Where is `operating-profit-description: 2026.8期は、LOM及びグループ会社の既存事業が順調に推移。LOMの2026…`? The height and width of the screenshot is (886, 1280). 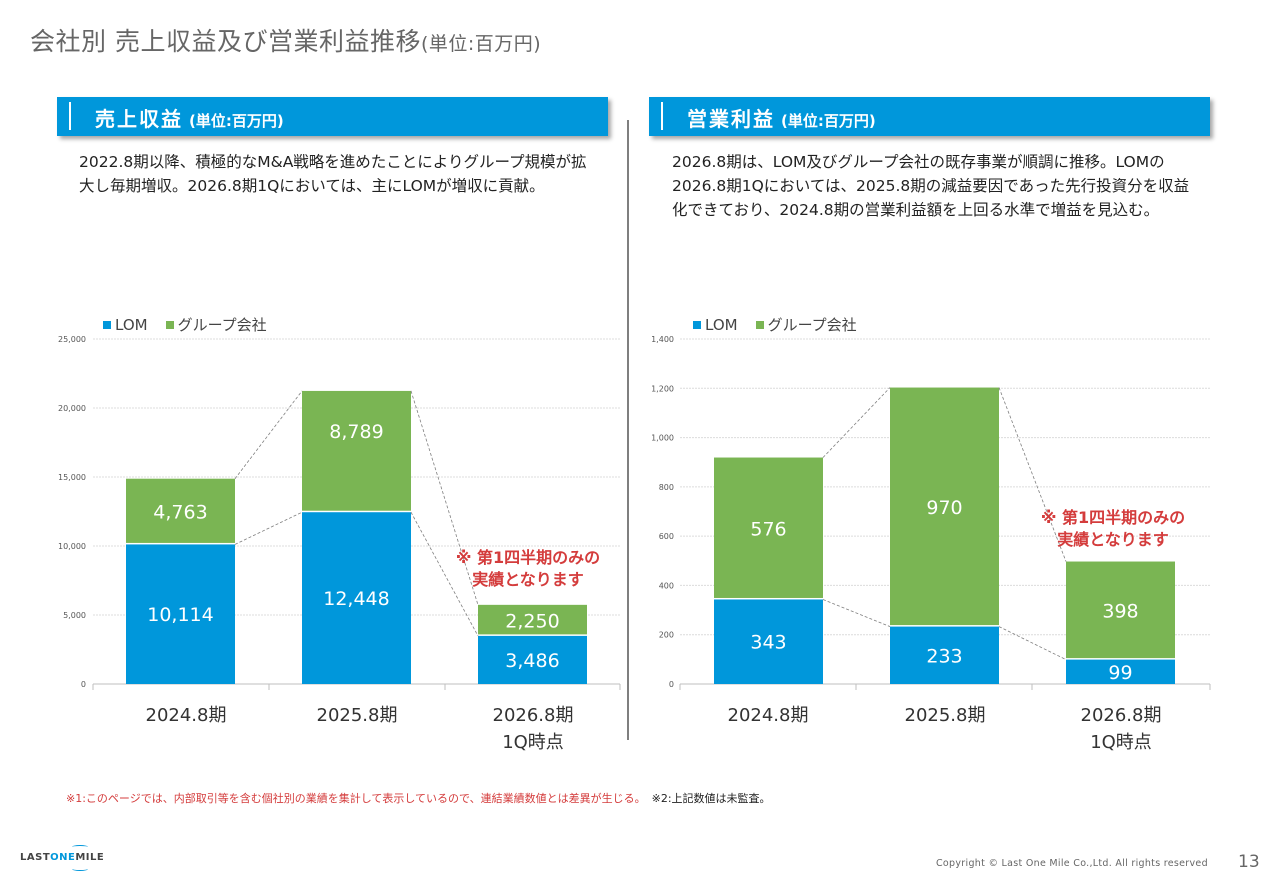
operating-profit-description: 2026.8期は、LOM及びグループ会社の既存事業が順調に推移。LOMの2026… is located at coordinates (931, 186).